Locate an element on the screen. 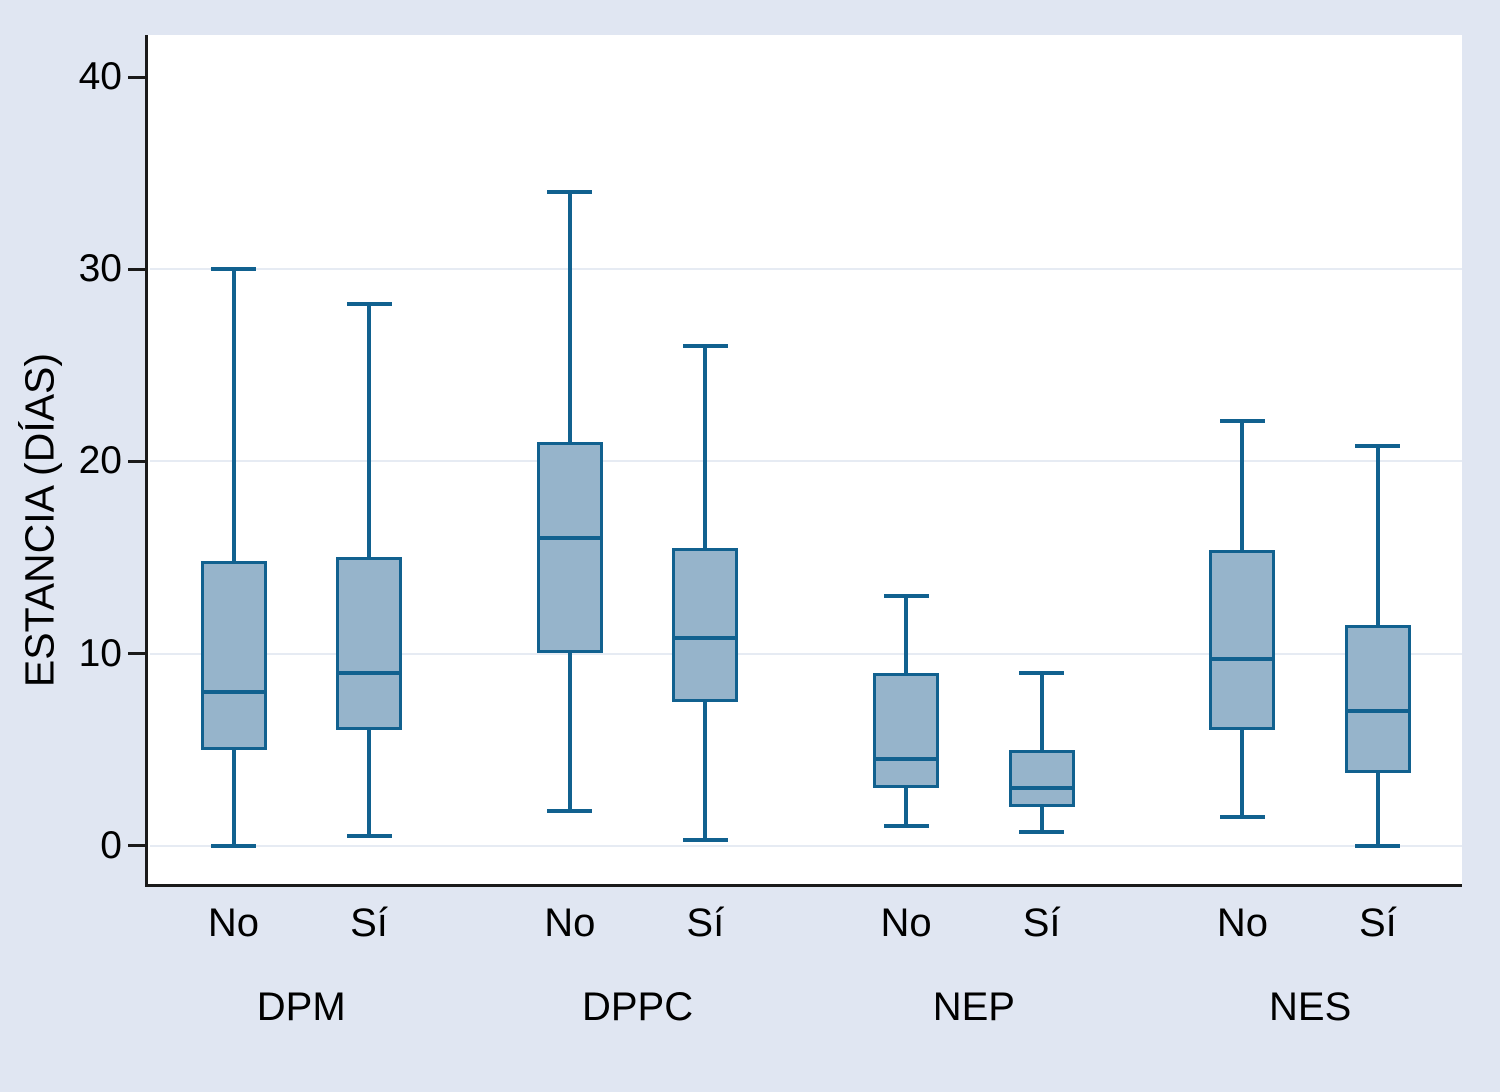 The image size is (1500, 1092). y-tick-label-30: 30 is located at coordinates (100, 269).